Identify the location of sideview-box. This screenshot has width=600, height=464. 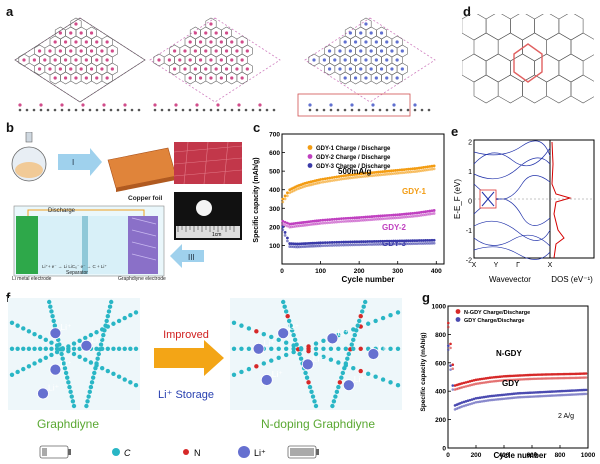
(354, 105).